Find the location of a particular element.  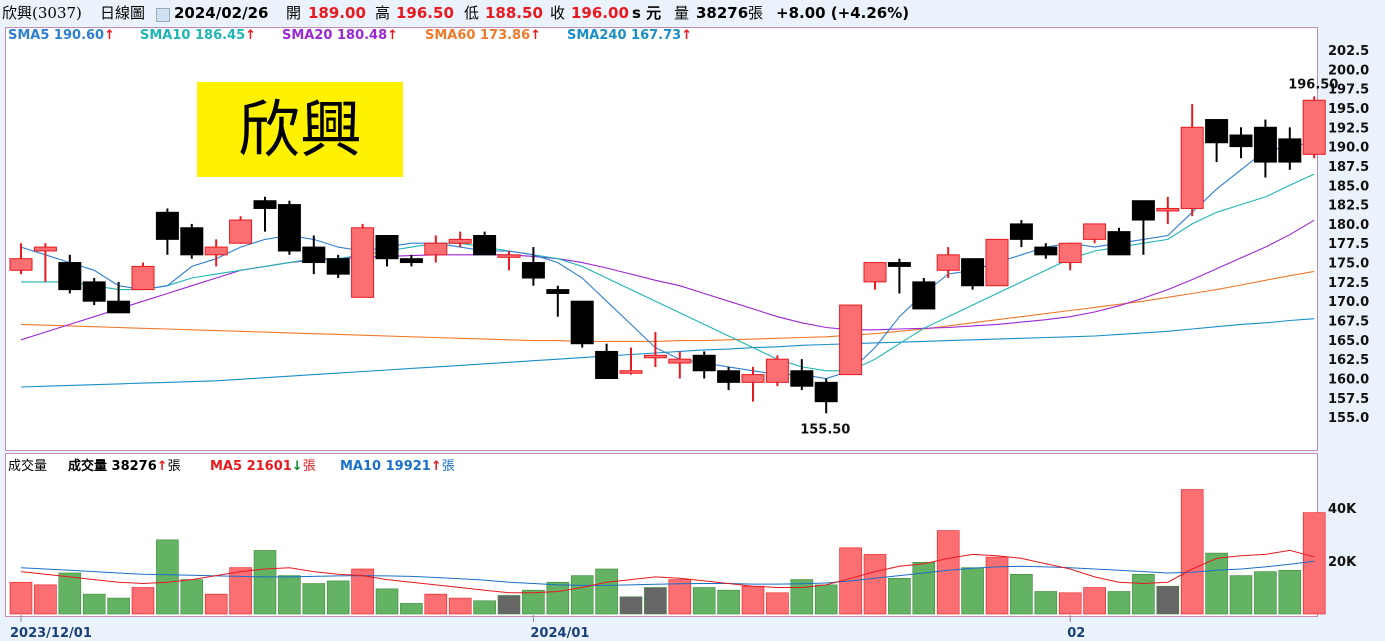

checkbox-icon is located at coordinates (163, 15).